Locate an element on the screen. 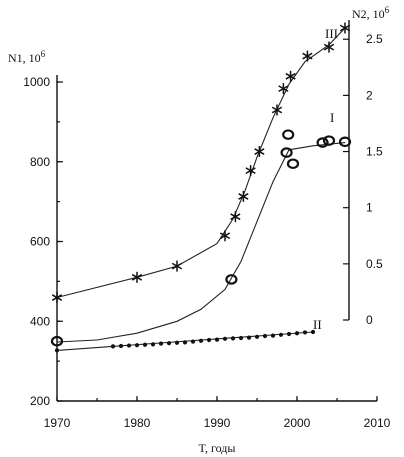  x-tick-label: 1990 is located at coordinates (217, 423).